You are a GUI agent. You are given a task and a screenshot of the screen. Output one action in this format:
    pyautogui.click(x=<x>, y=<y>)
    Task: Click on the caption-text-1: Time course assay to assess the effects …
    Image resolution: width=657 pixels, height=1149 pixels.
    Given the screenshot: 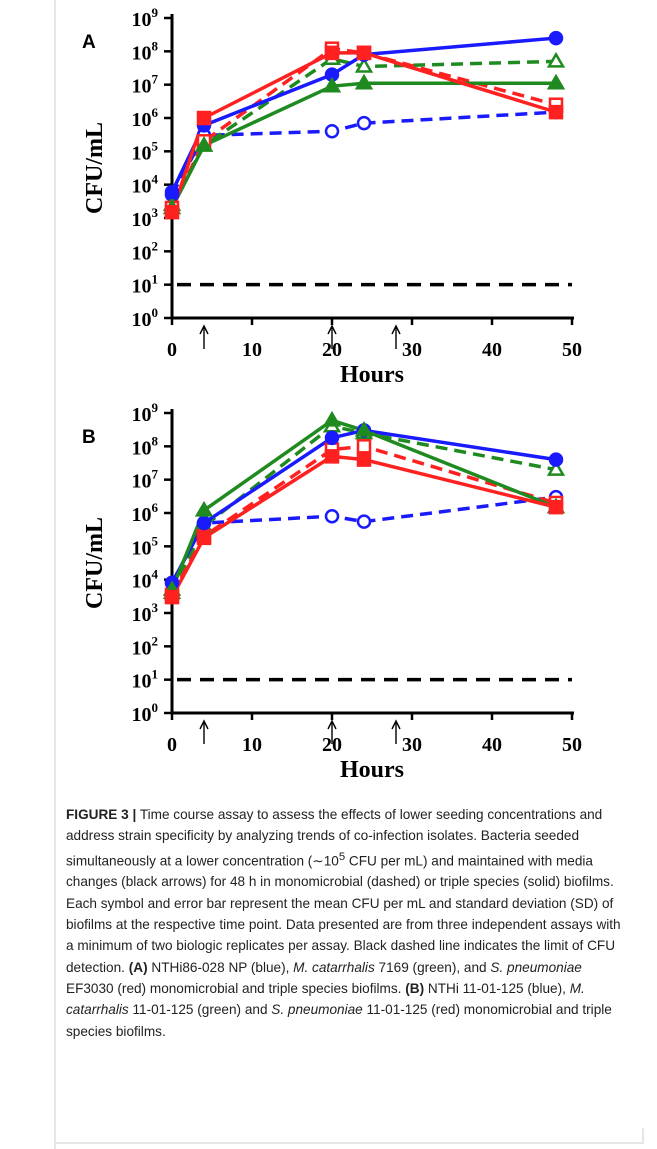 What is the action you would take?
    pyautogui.click(x=334, y=838)
    